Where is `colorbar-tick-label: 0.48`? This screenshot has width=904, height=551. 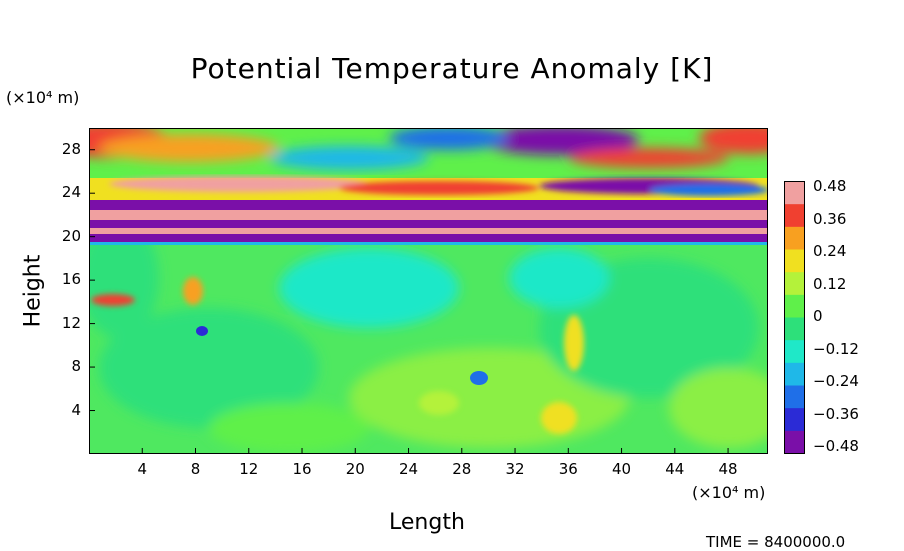 colorbar-tick-label: 0.48 is located at coordinates (830, 186).